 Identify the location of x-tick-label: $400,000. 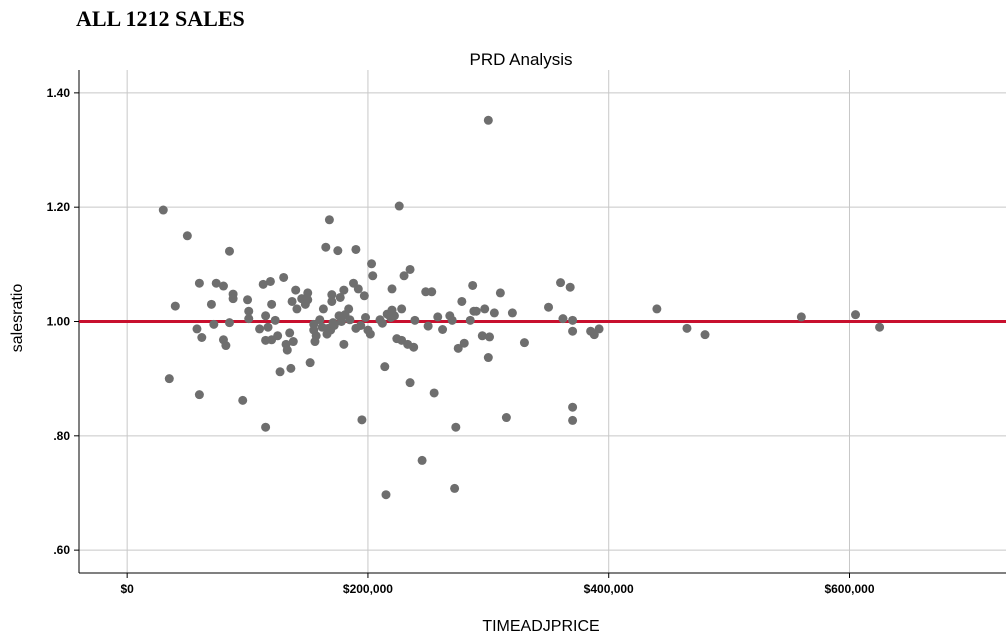
(609, 589).